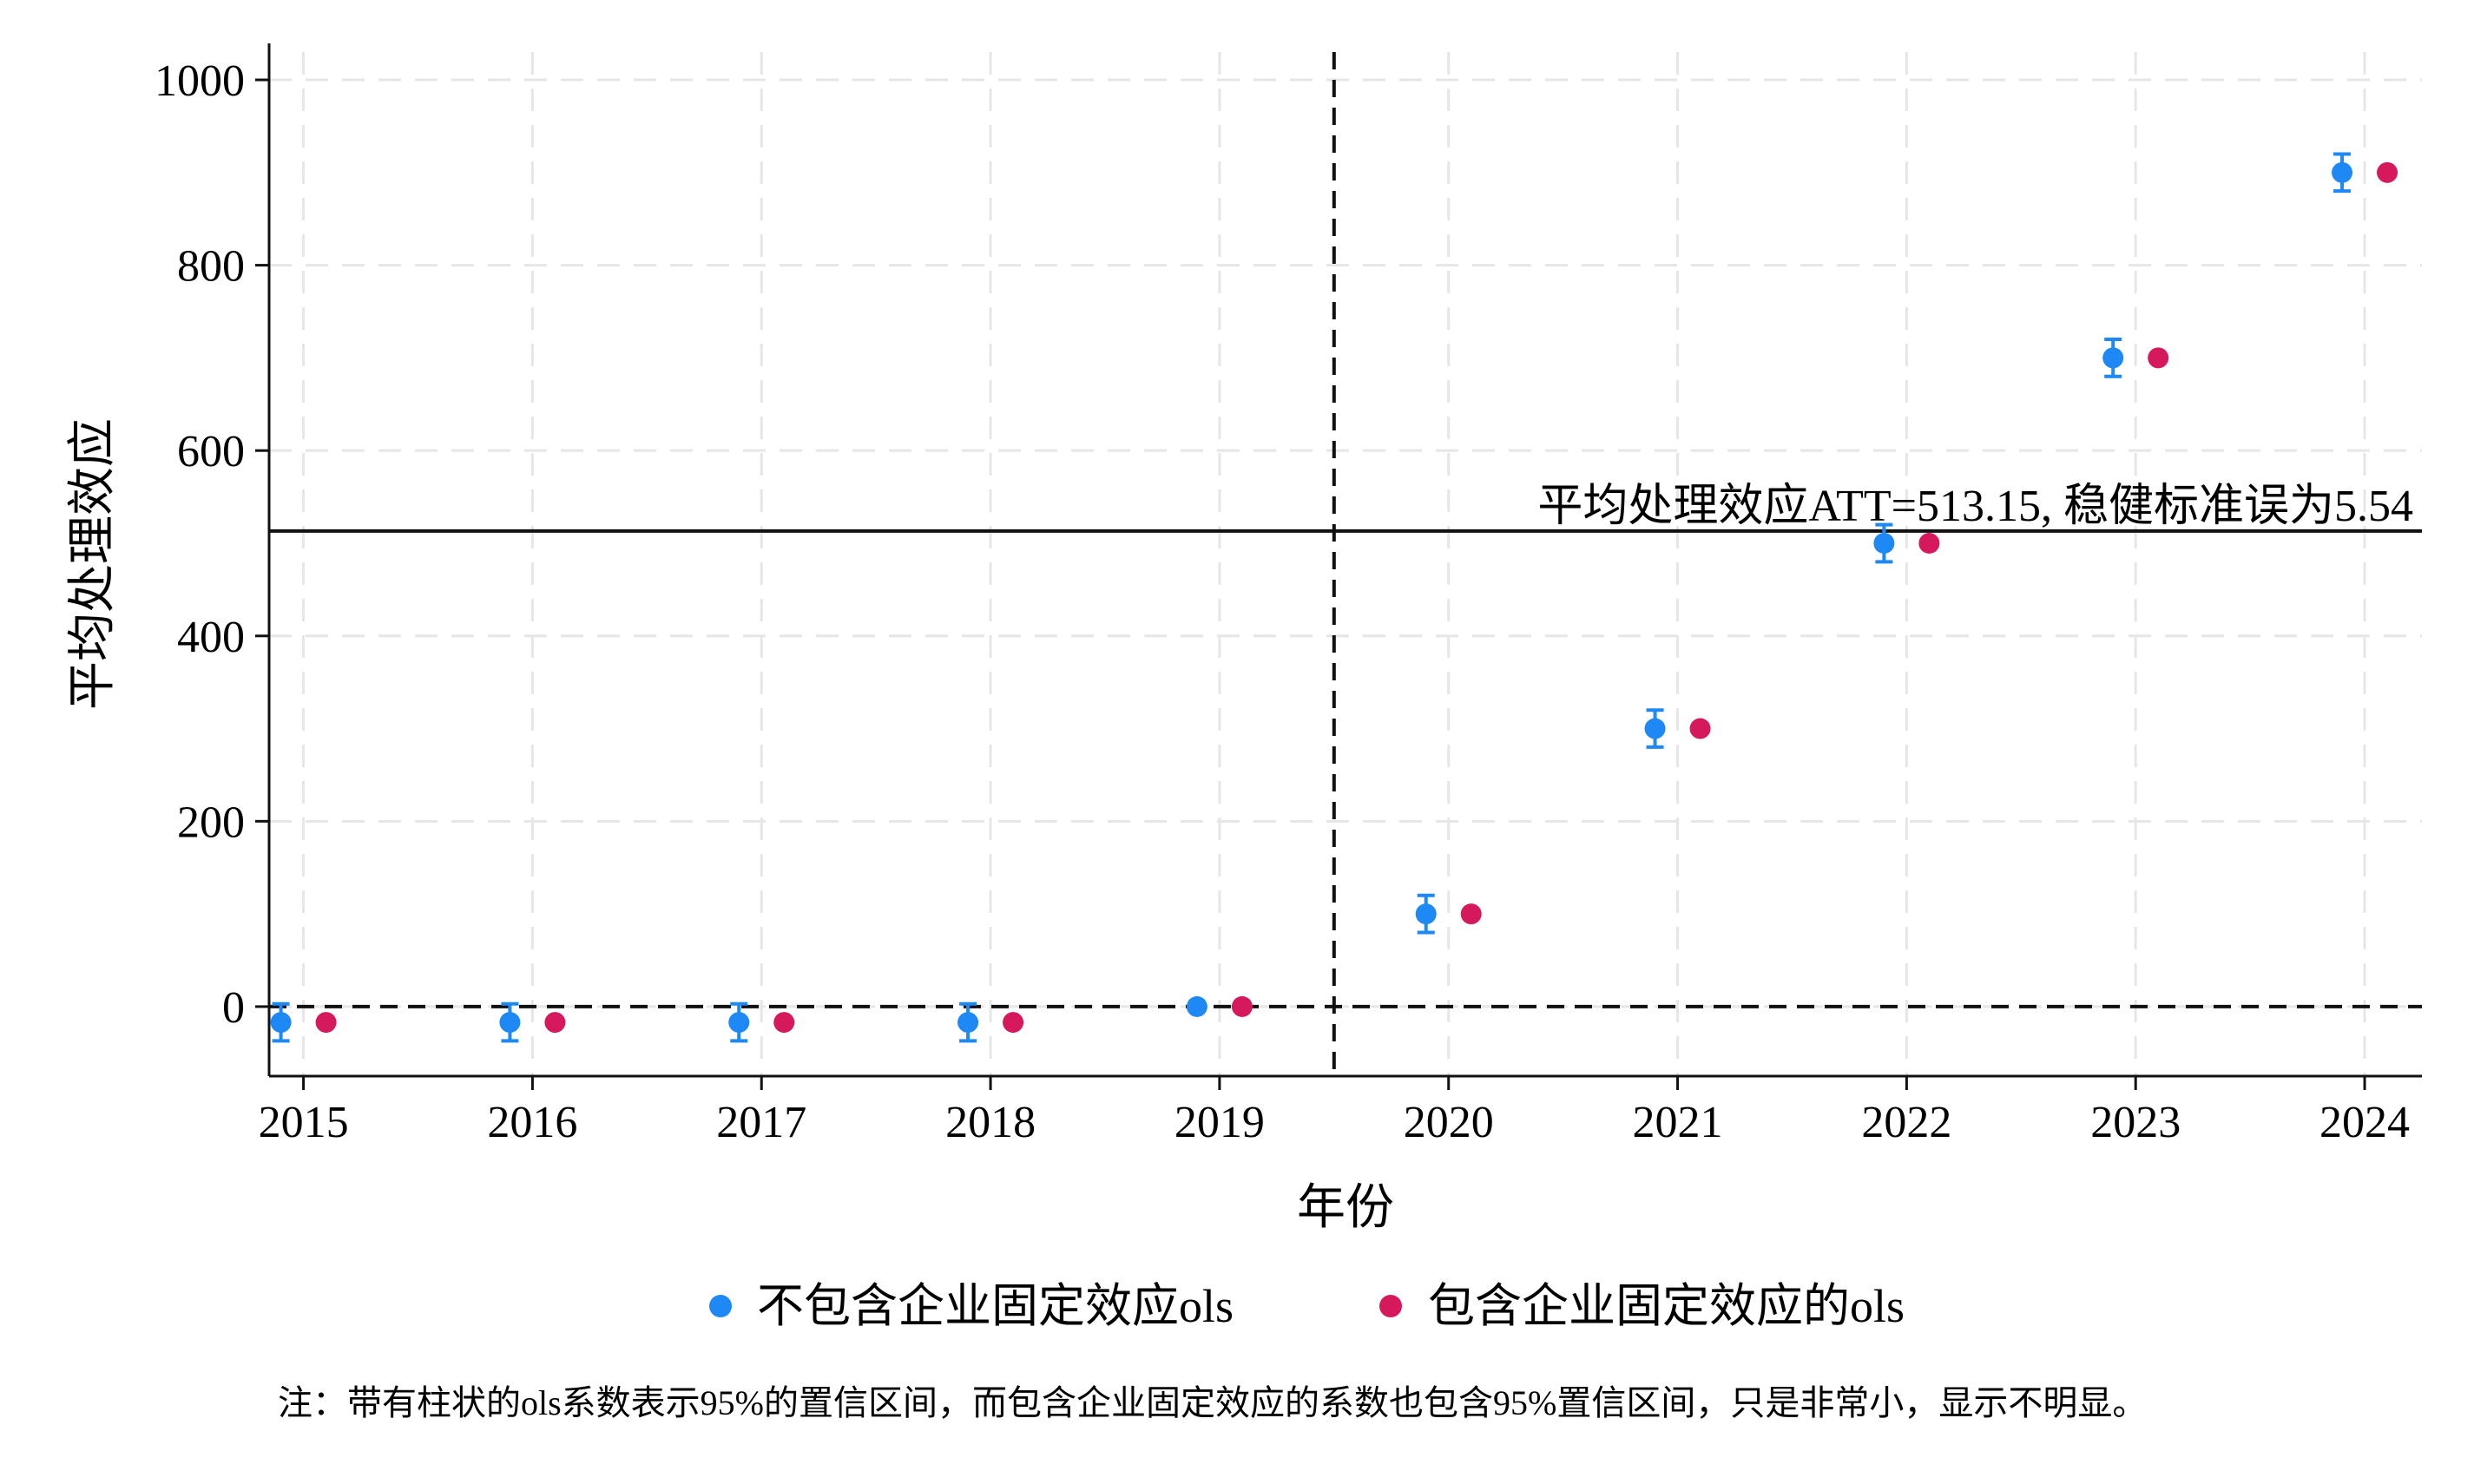  I want to click on y-tick-label-200: 200, so click(211, 822).